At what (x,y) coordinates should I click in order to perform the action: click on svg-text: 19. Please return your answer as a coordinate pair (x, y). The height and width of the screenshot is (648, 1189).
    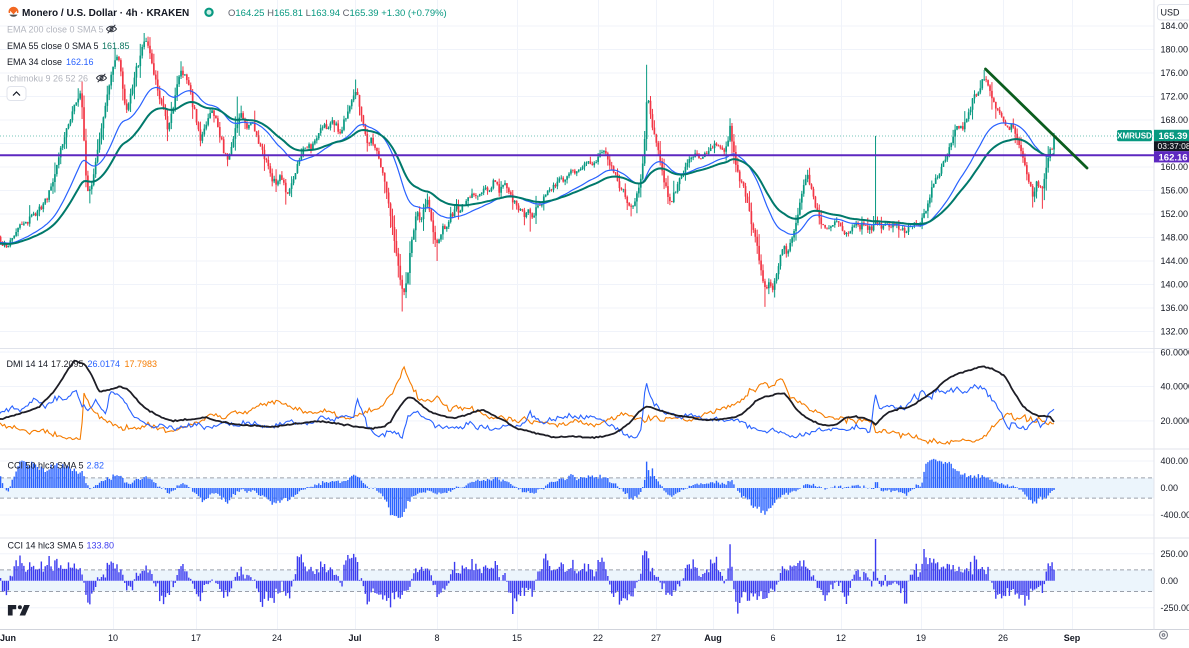
    Looking at the image, I should click on (921, 638).